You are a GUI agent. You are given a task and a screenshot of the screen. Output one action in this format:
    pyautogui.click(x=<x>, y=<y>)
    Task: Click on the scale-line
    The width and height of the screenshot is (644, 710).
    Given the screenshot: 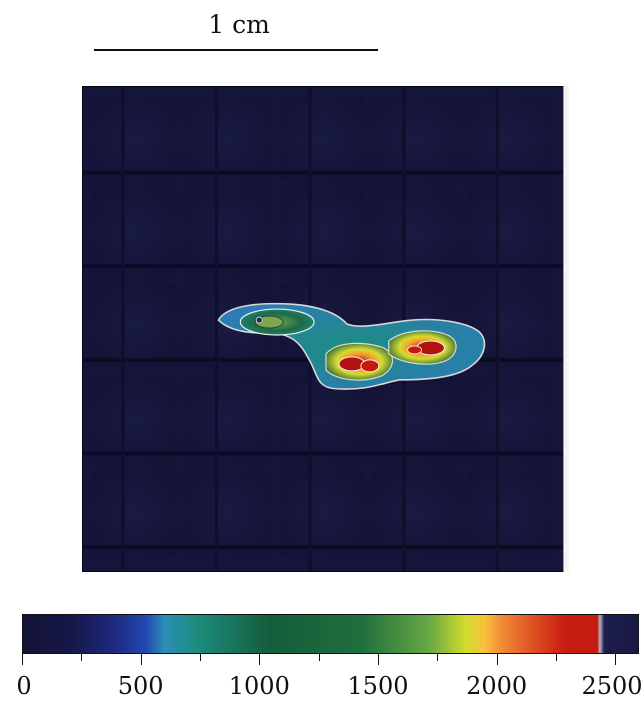 What is the action you would take?
    pyautogui.click(x=236, y=50)
    